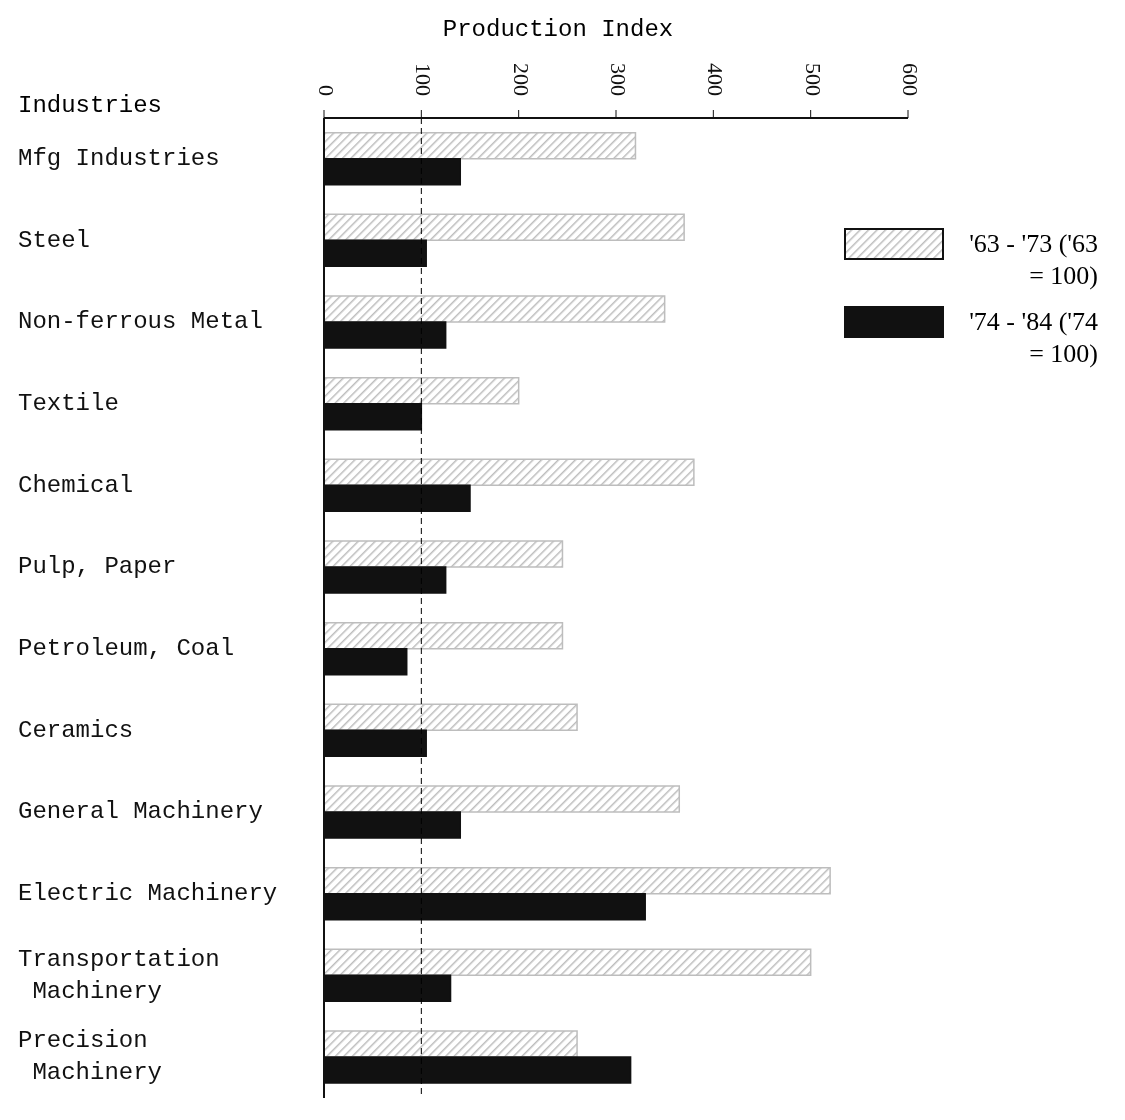 This screenshot has height=1120, width=1125. Describe the element at coordinates (140, 812) in the screenshot. I see `y-tick-label: General Machinery` at that location.